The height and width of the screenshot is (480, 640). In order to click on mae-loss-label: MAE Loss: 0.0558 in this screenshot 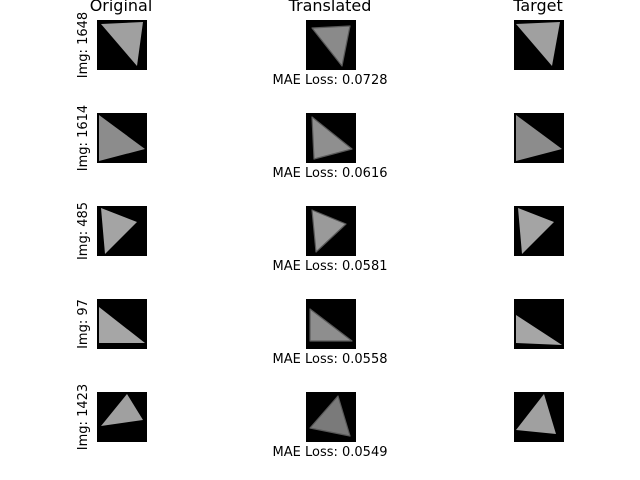, I will do `click(330, 359)`.